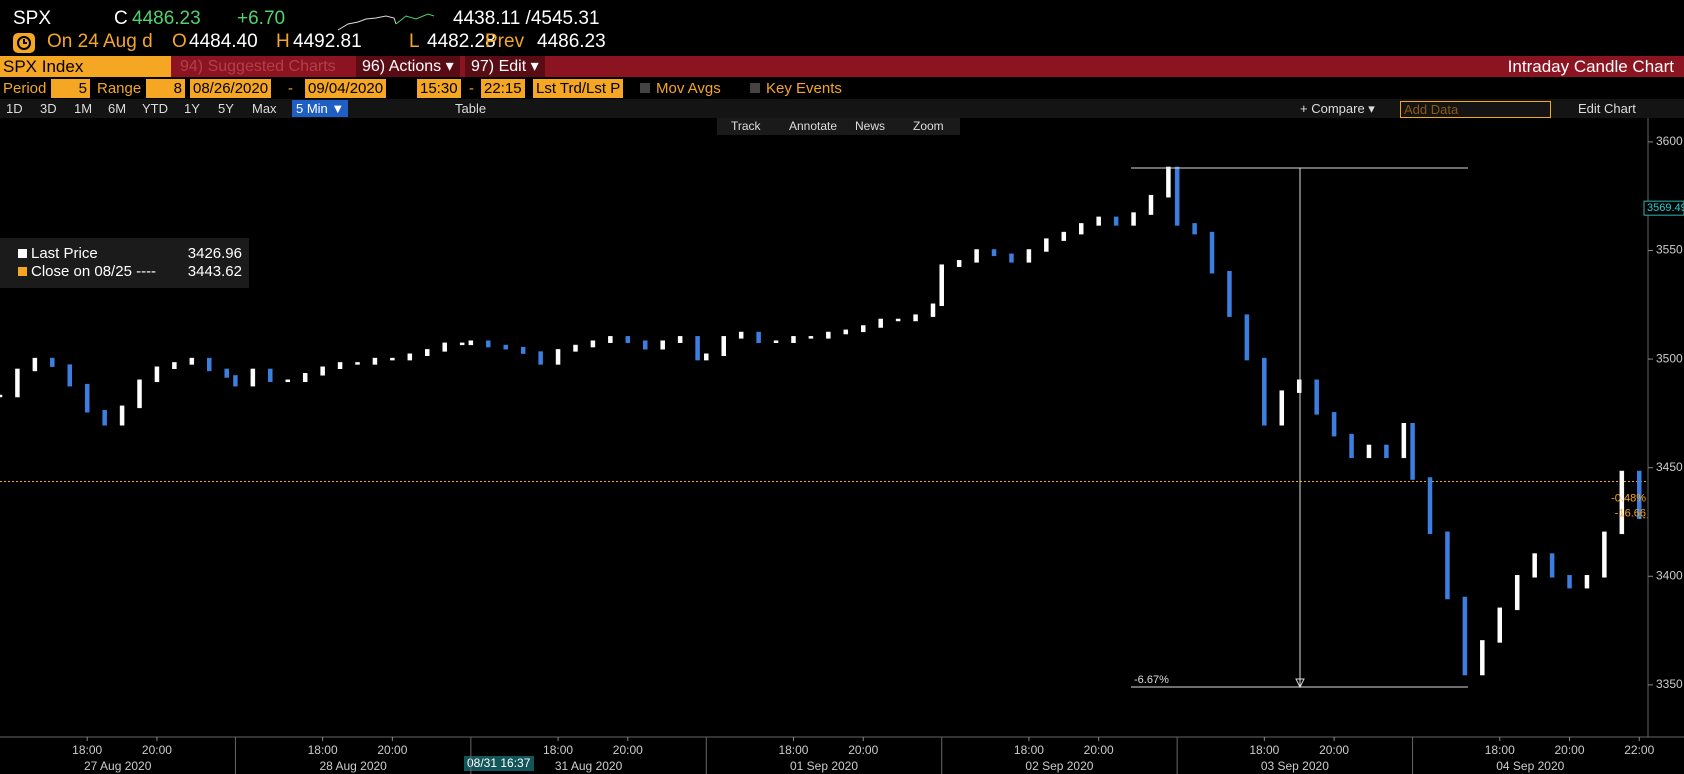  Describe the element at coordinates (48, 108) in the screenshot. I see `range-button: 3D` at that location.